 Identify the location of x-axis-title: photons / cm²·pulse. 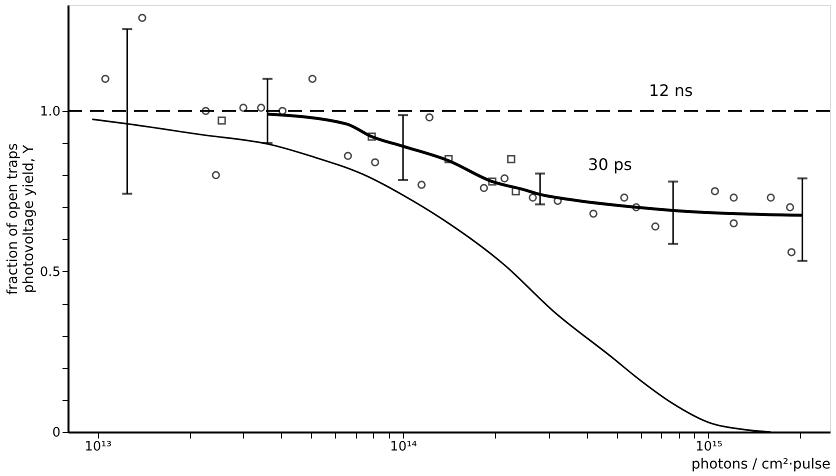
(760, 464).